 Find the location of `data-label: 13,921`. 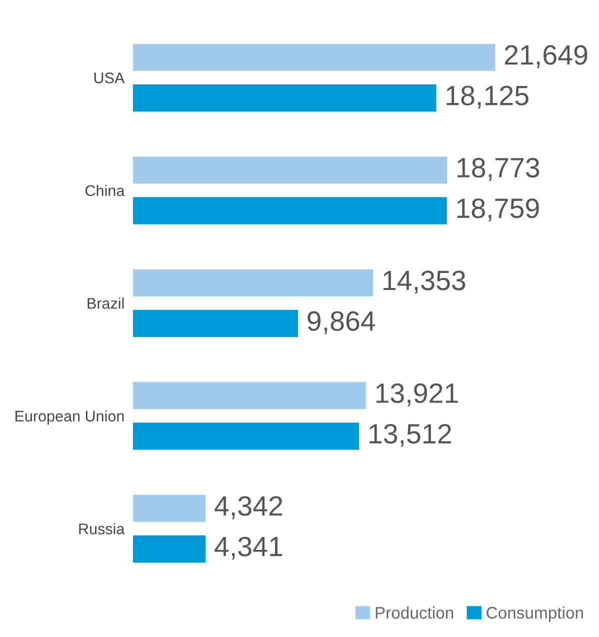

data-label: 13,921 is located at coordinates (417, 394).